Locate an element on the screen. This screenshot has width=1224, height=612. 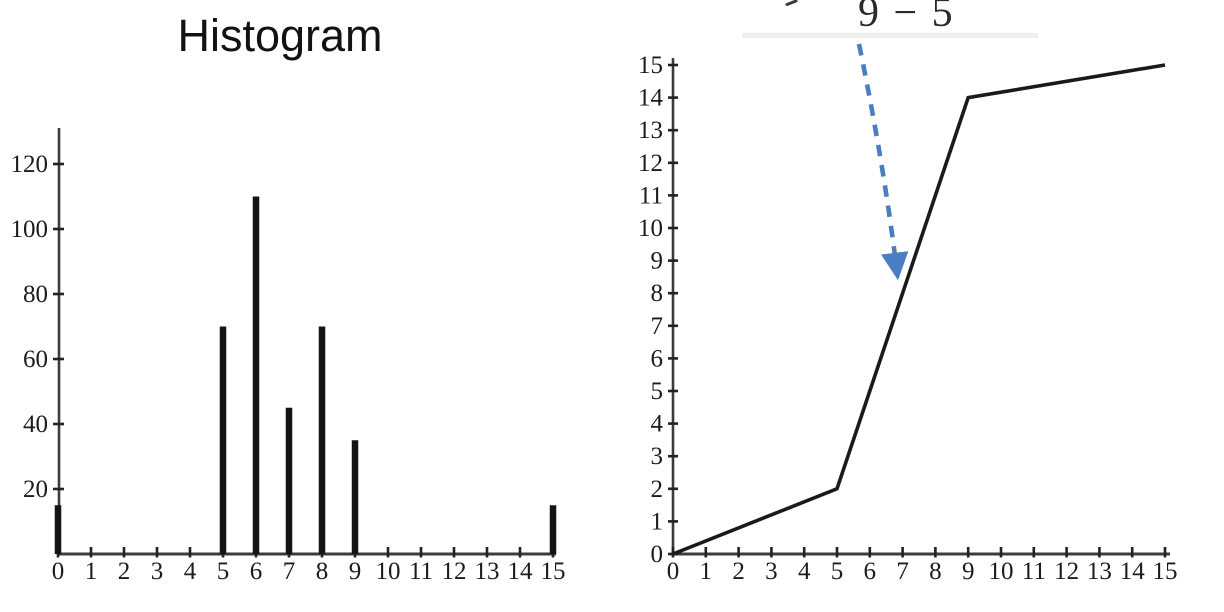
annotation-layer is located at coordinates (847, 140).